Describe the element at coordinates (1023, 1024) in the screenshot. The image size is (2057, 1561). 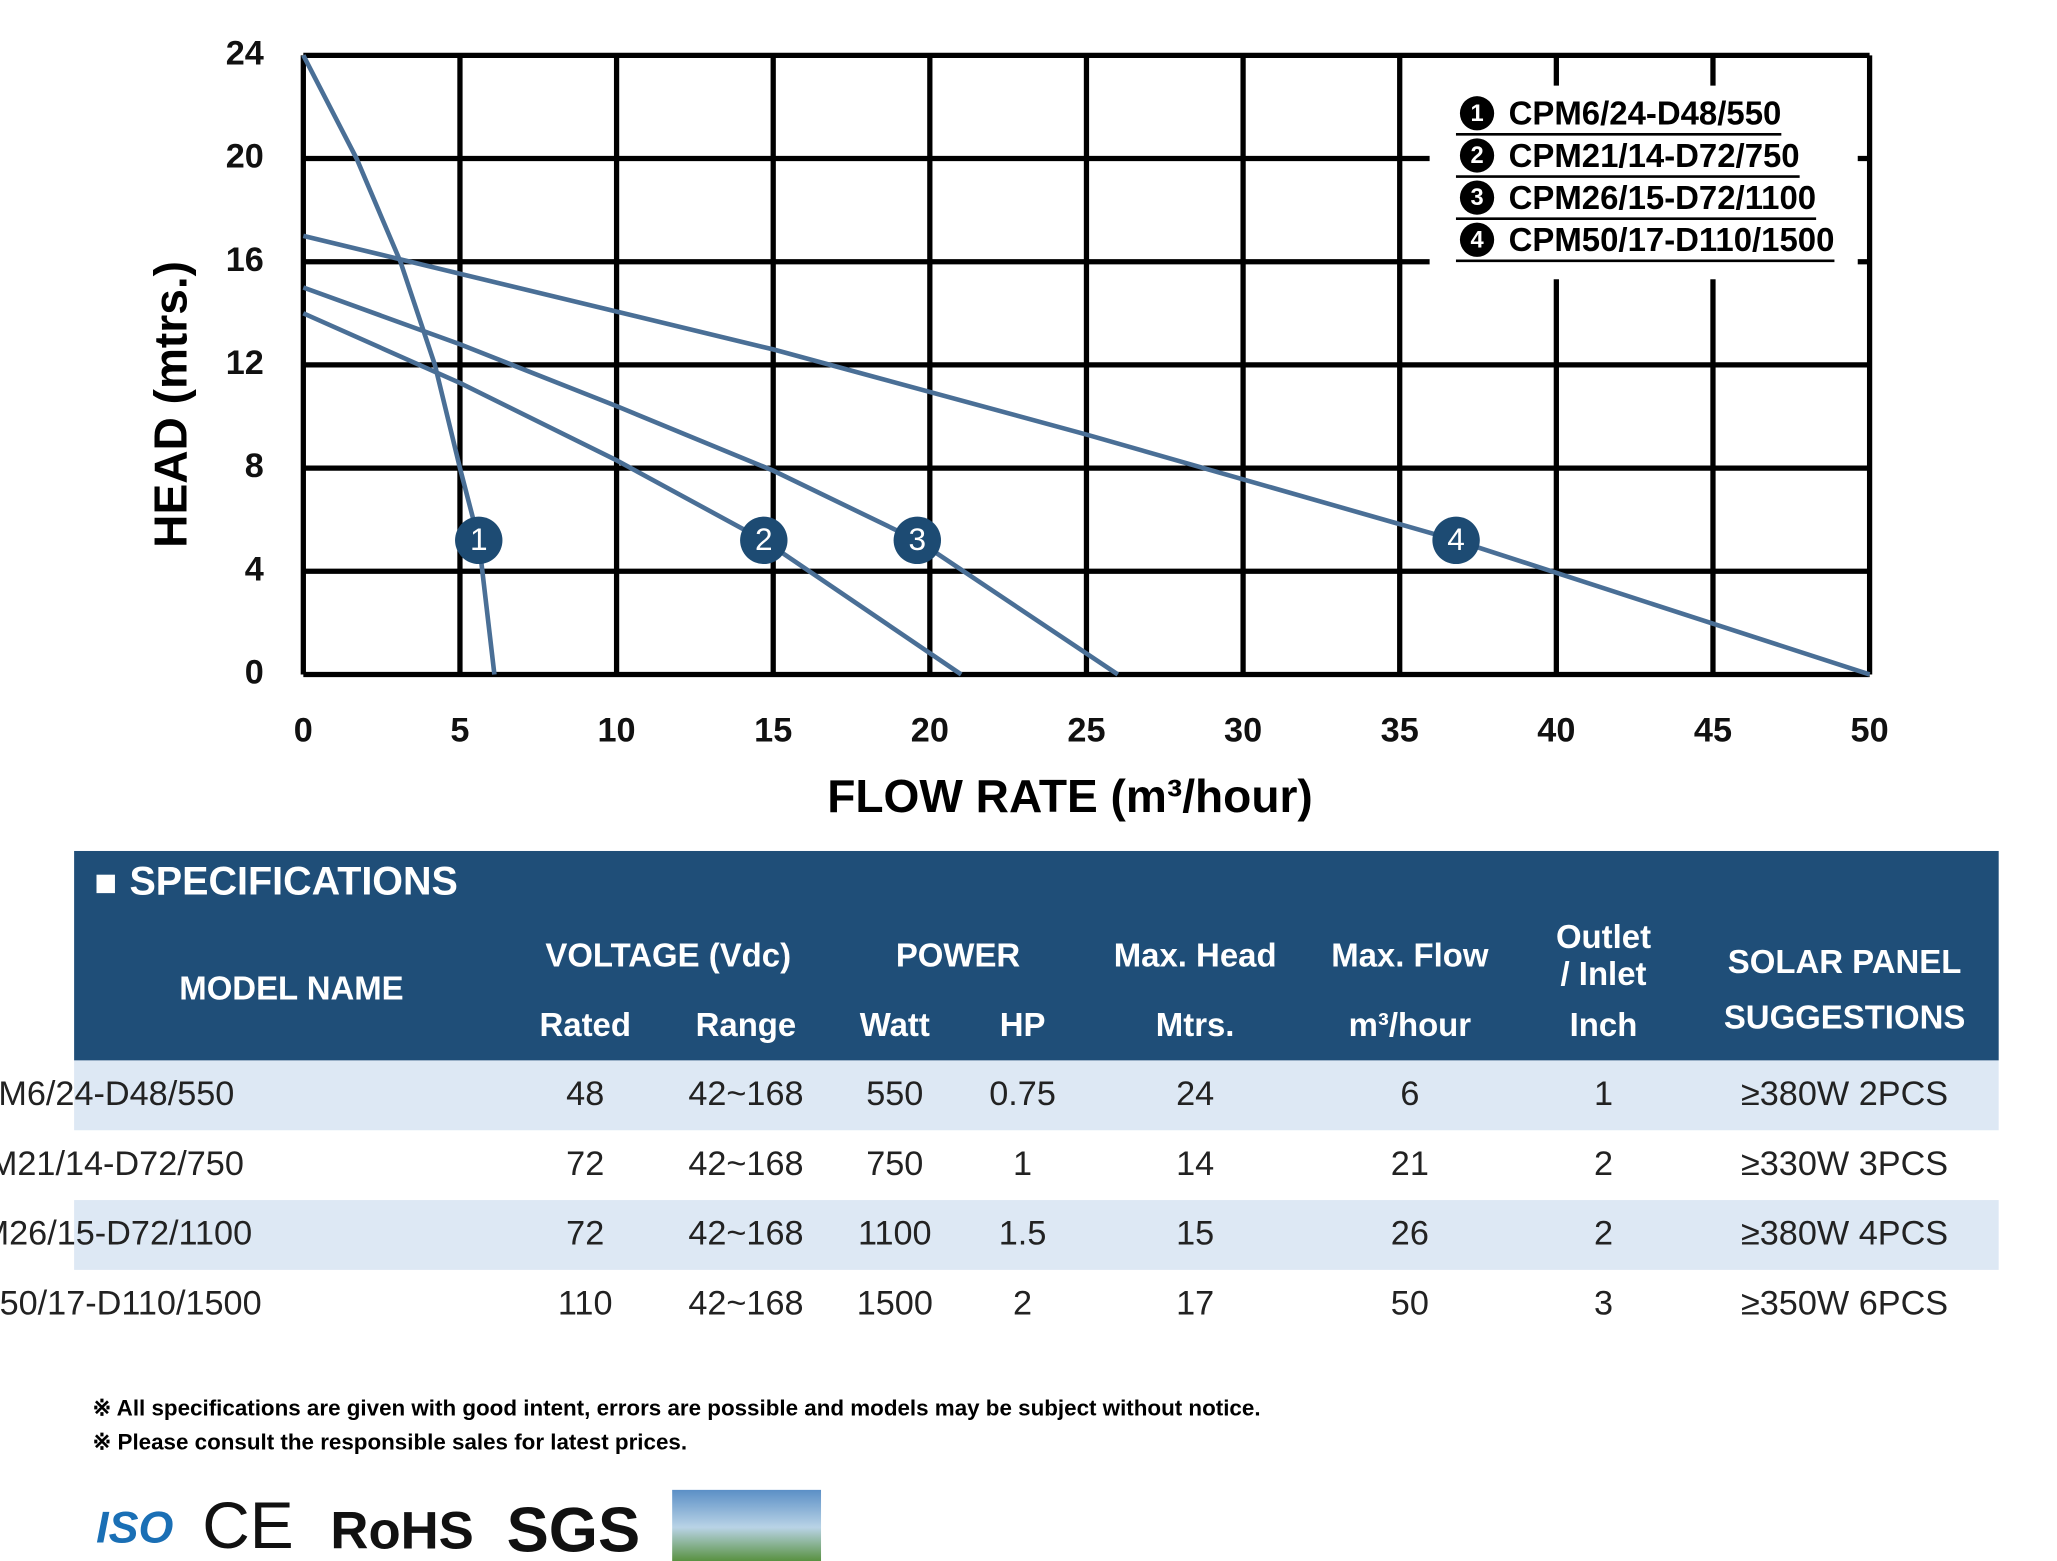
I see `th: HP` at that location.